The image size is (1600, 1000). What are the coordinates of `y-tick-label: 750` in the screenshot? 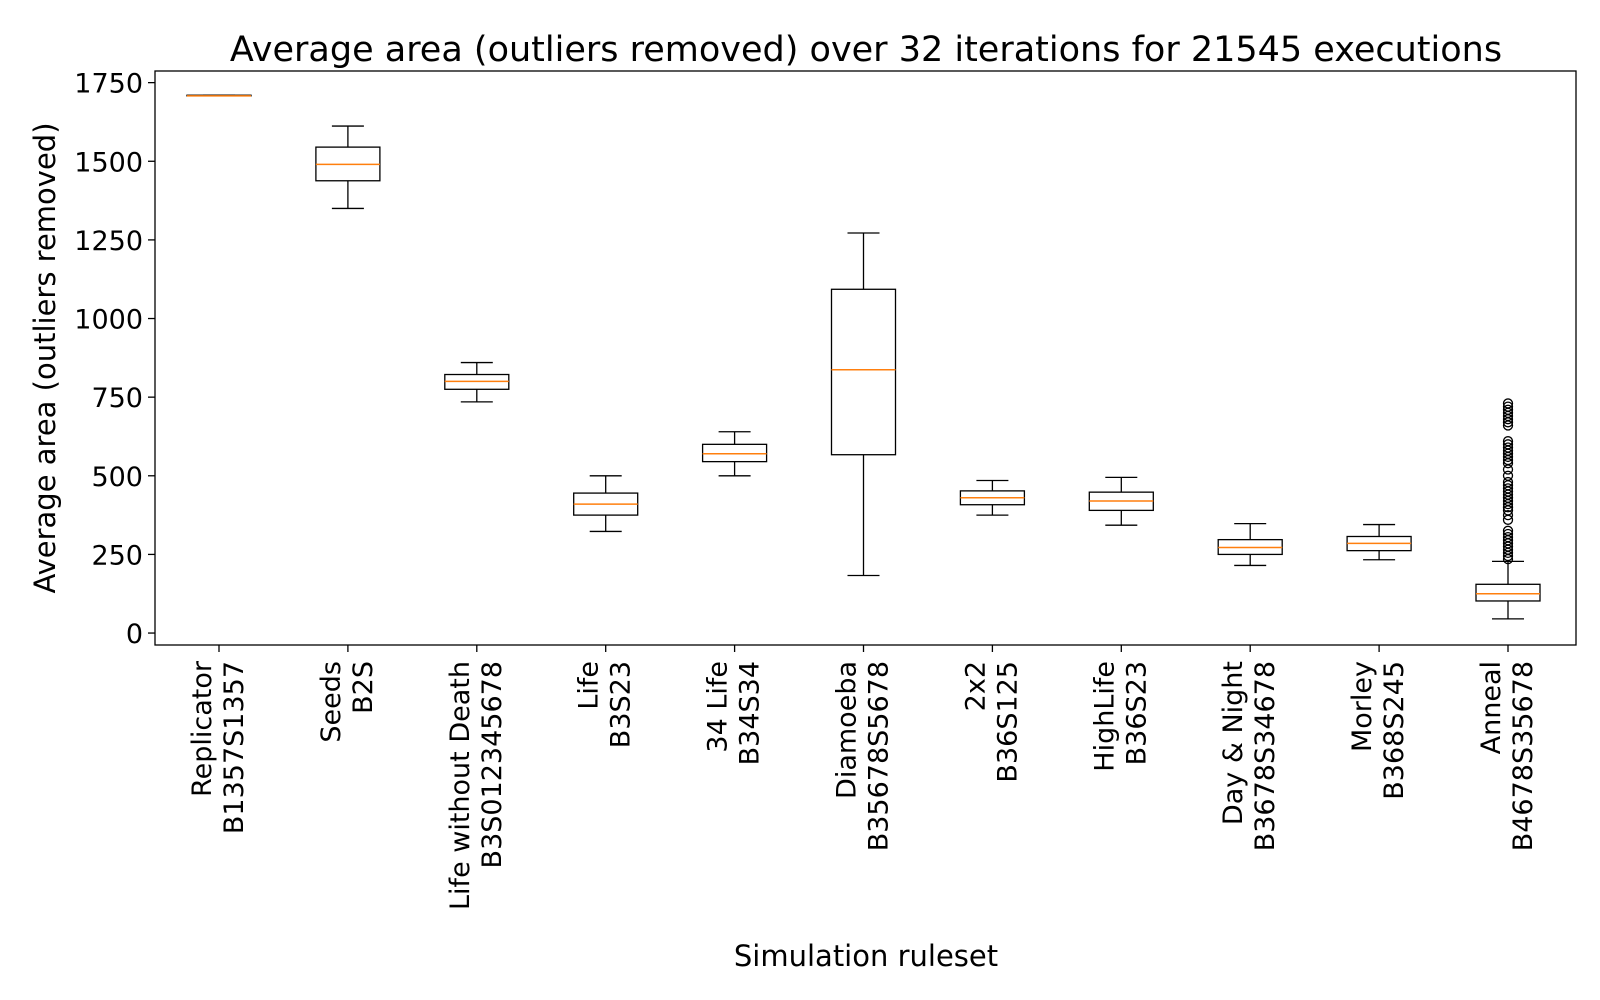 It's located at (117, 398).